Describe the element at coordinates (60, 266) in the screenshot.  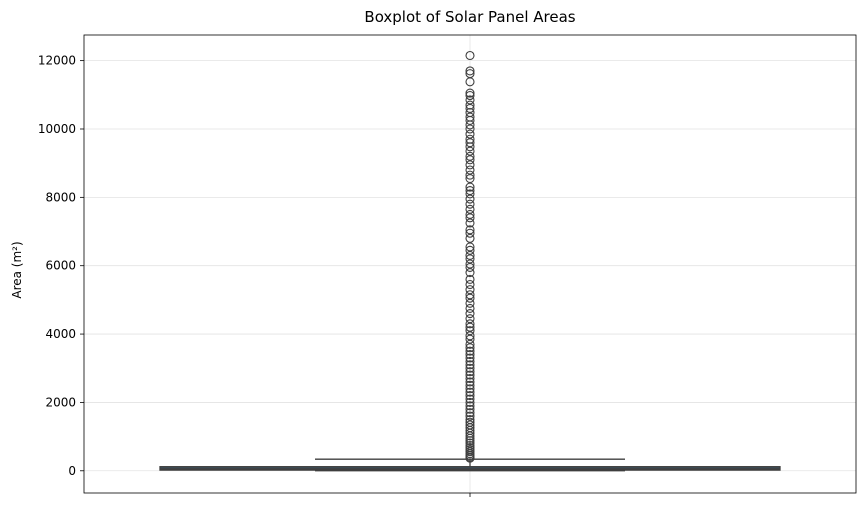
I see `y-tick-label: 6000` at that location.